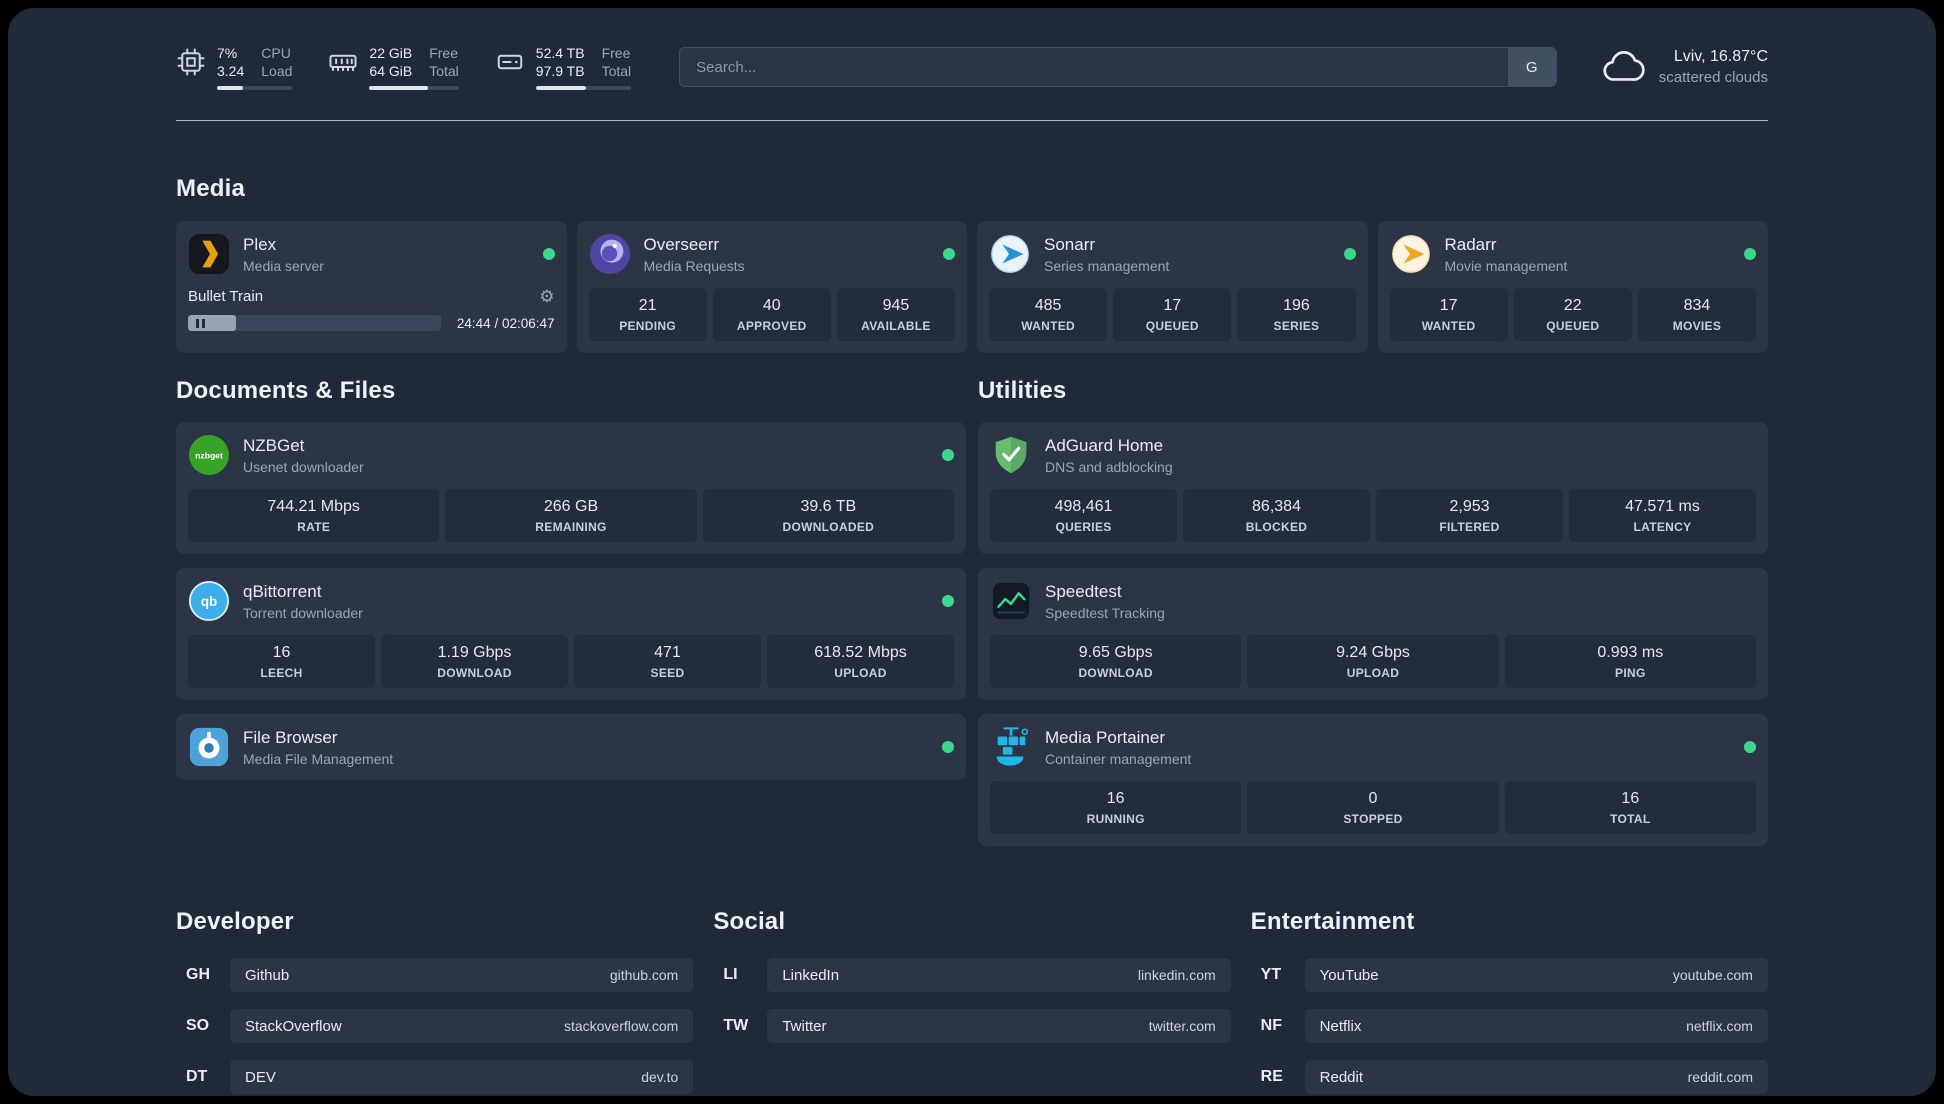 Image resolution: width=1944 pixels, height=1104 pixels. Describe the element at coordinates (1509, 1077) in the screenshot. I see `bookmark-reddit: RE Reddit reddit.com` at that location.